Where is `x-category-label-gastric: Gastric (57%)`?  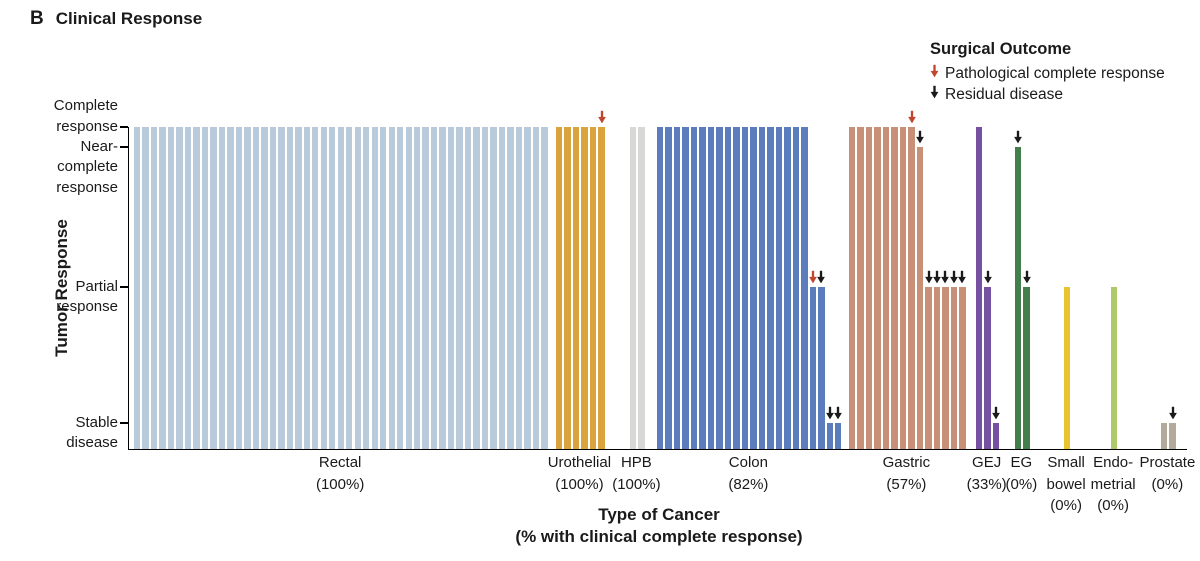 x-category-label-gastric: Gastric (57%) is located at coordinates (907, 473).